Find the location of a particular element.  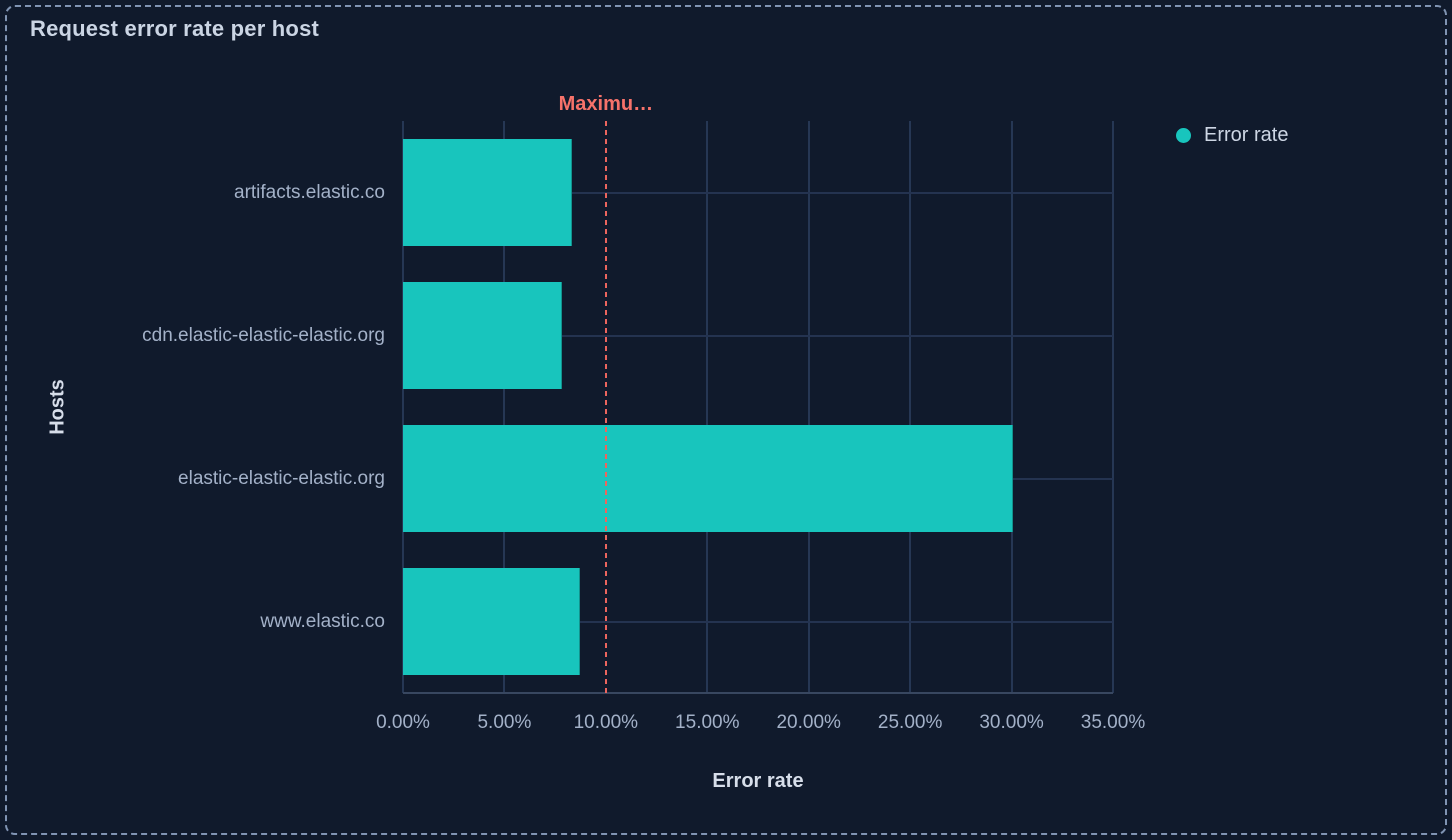

bar-artifacts.elastic.co is located at coordinates (488, 192).